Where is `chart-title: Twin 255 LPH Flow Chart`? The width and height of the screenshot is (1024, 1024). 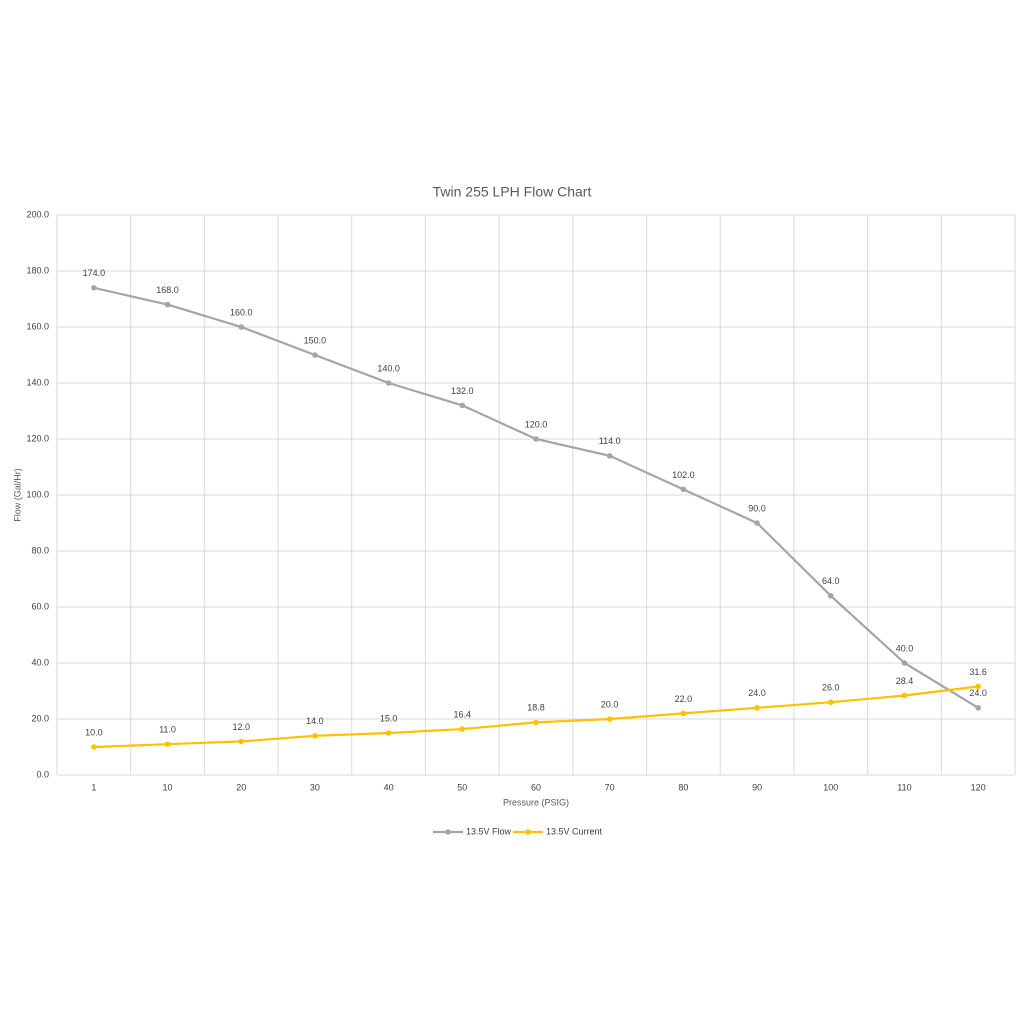 chart-title: Twin 255 LPH Flow Chart is located at coordinates (512, 192).